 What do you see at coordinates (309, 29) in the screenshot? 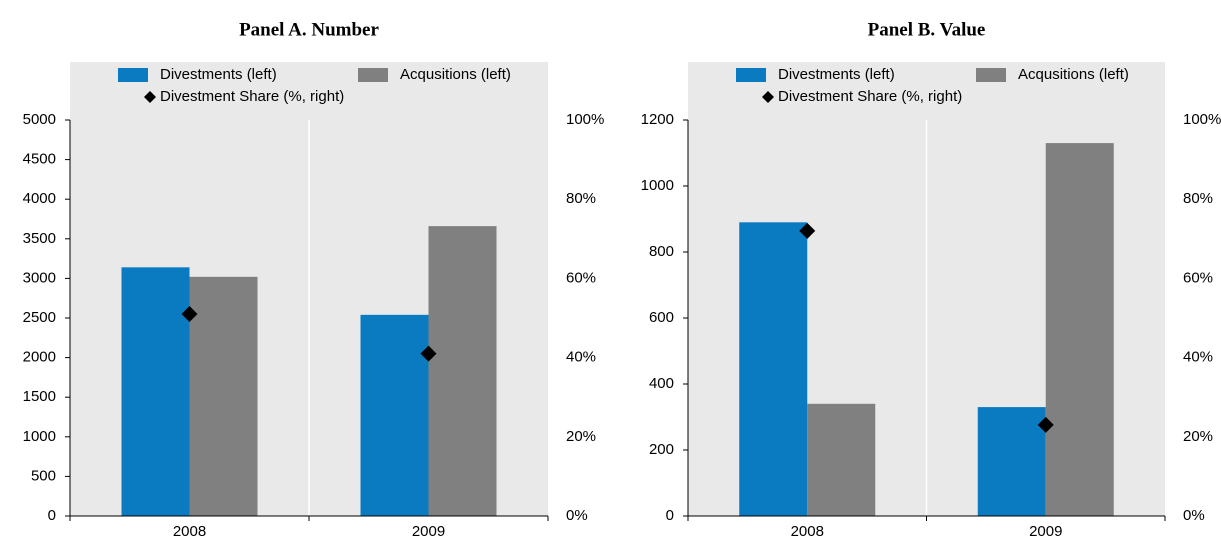
I see `chart-title: Panel A. Number` at bounding box center [309, 29].